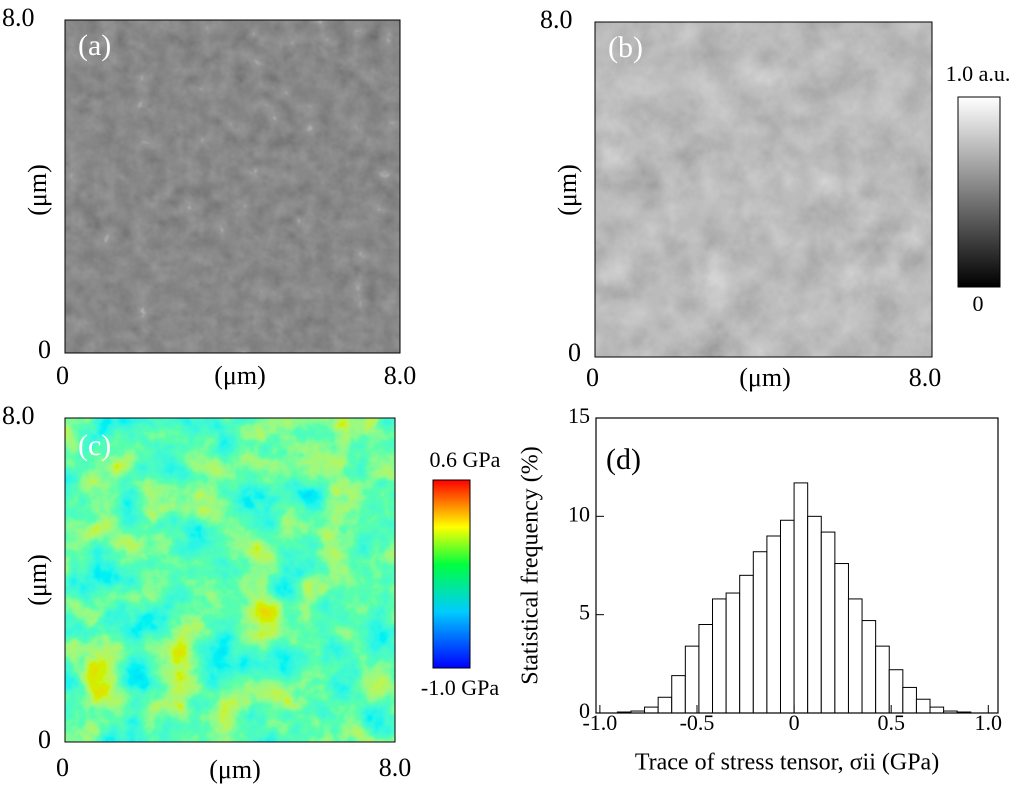 The image size is (1024, 791). Describe the element at coordinates (599, 722) in the screenshot. I see `x-tick-label: -1.0` at that location.